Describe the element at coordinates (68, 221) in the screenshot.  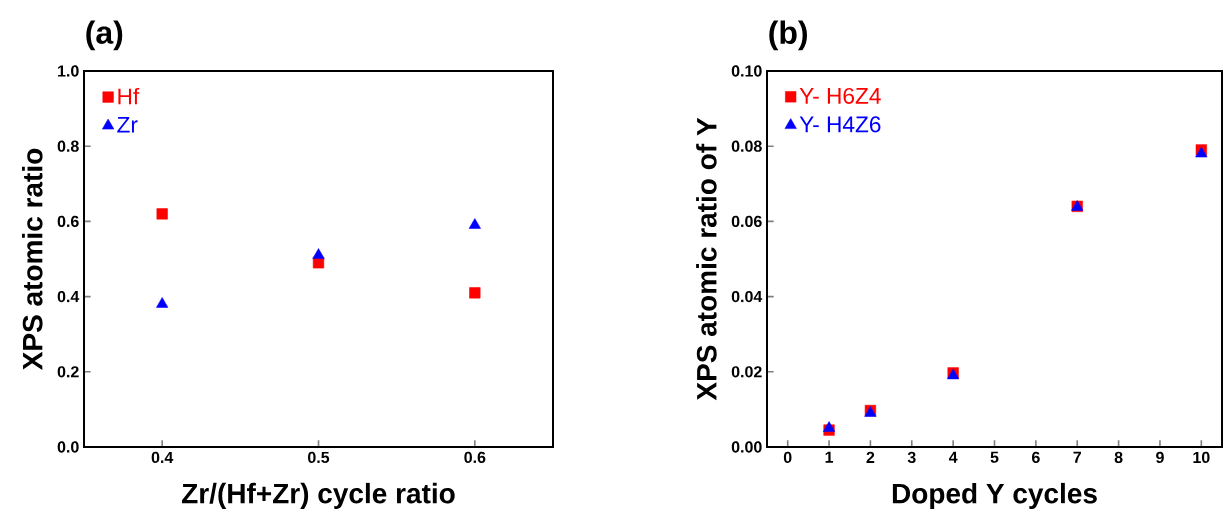
I see `y-tick-label: 0.6` at that location.